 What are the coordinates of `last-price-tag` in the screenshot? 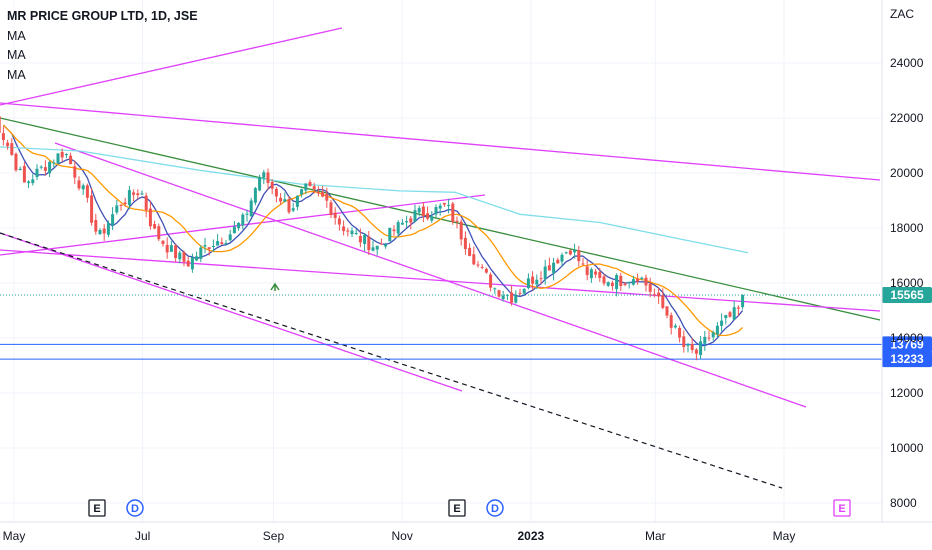 It's located at (907, 294).